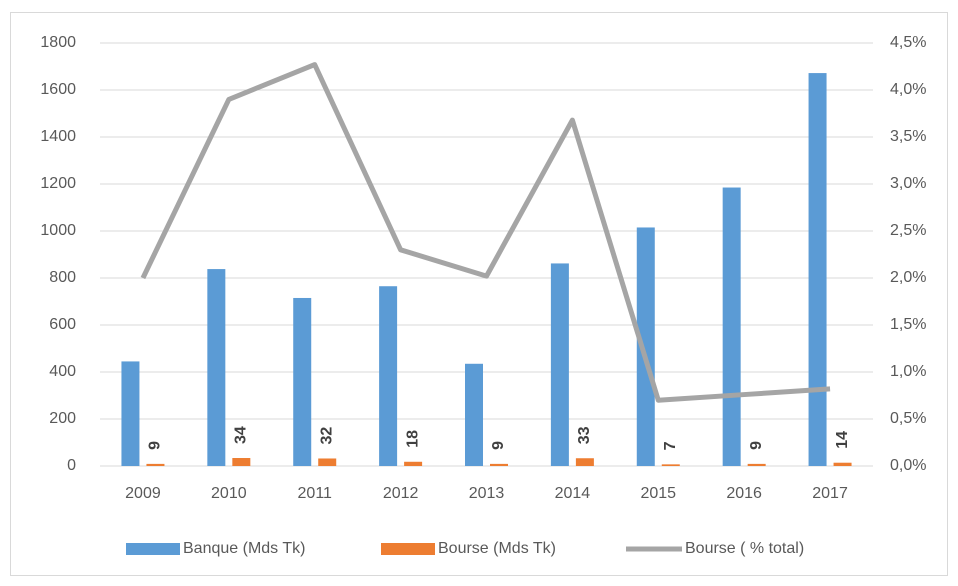 This screenshot has width=958, height=586. I want to click on value-label: 14, so click(842, 440).